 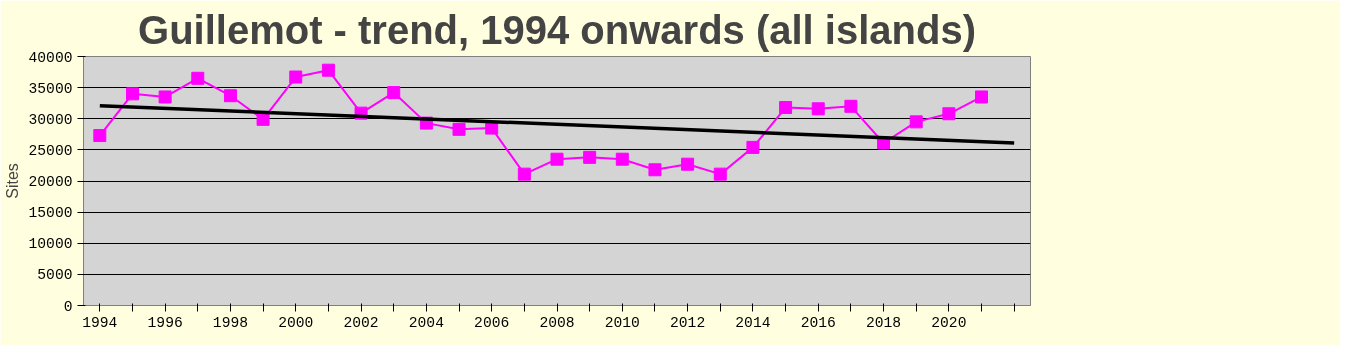 I want to click on y-tick-label: 20000, so click(x=50, y=182).